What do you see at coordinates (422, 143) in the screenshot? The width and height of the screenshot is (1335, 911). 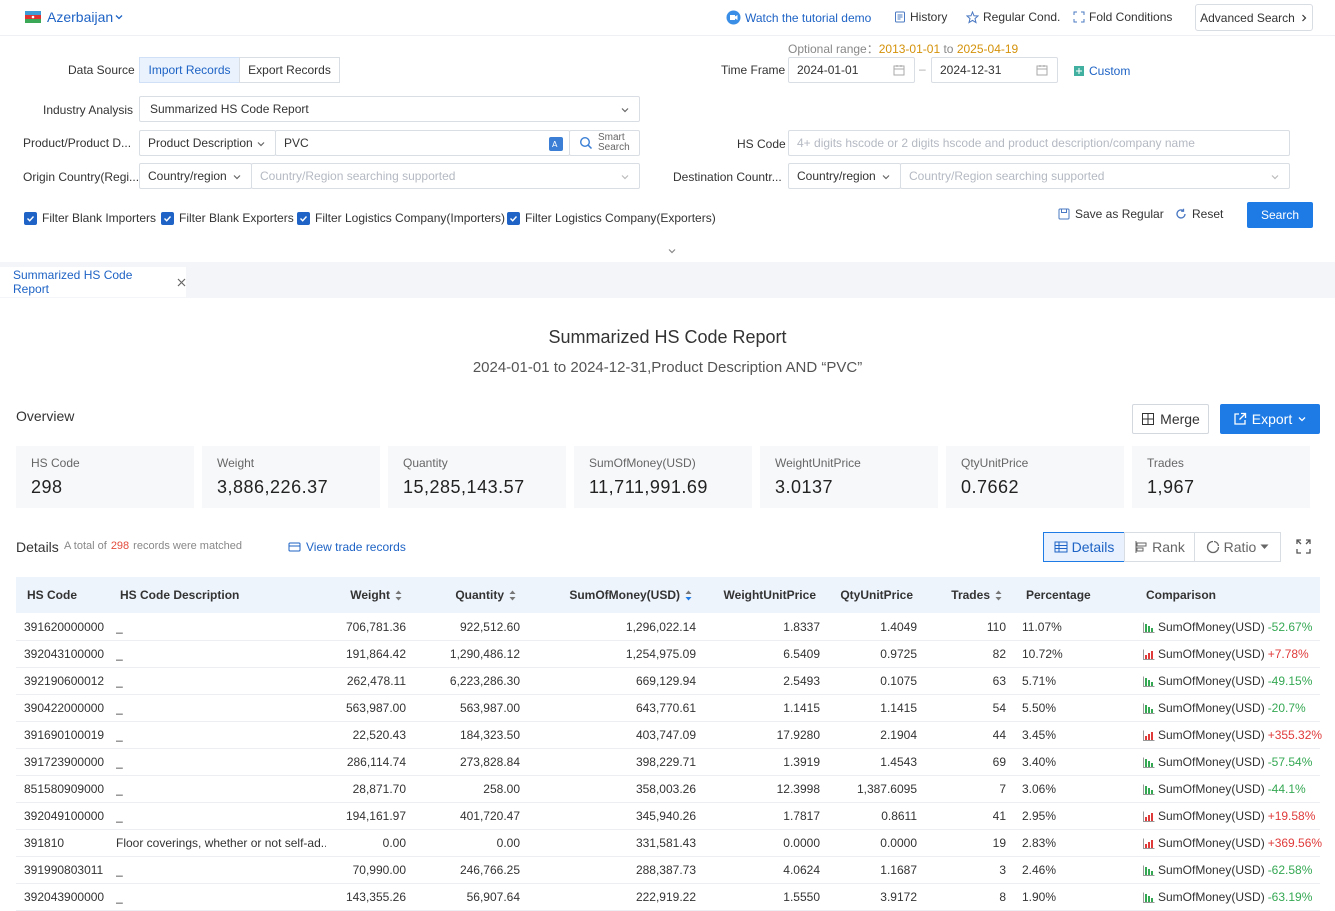 I see `product-input: PVC A` at bounding box center [422, 143].